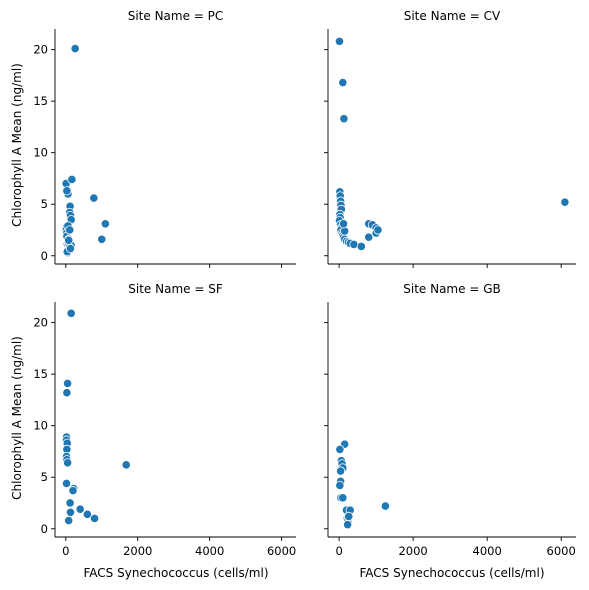 The height and width of the screenshot is (590, 589). Describe the element at coordinates (175, 289) in the screenshot. I see `panel-title: Site Name = SF` at that location.